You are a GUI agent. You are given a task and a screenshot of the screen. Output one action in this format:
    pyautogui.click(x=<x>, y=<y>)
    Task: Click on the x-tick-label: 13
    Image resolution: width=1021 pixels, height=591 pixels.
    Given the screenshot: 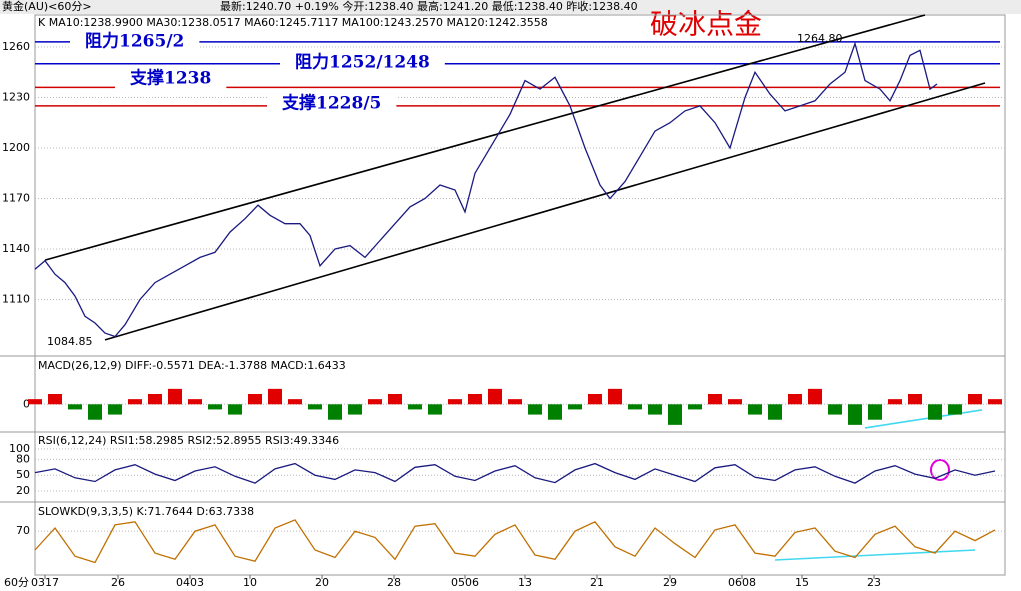 What is the action you would take?
    pyautogui.click(x=525, y=582)
    